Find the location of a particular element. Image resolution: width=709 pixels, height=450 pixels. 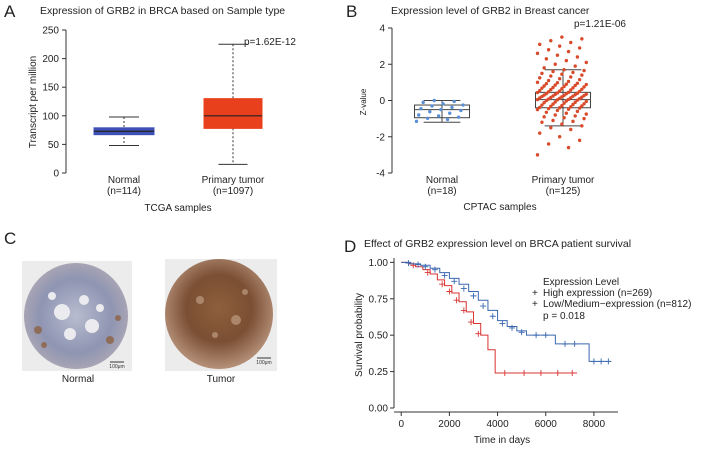

ihc-tumor-texture is located at coordinates (222, 313).